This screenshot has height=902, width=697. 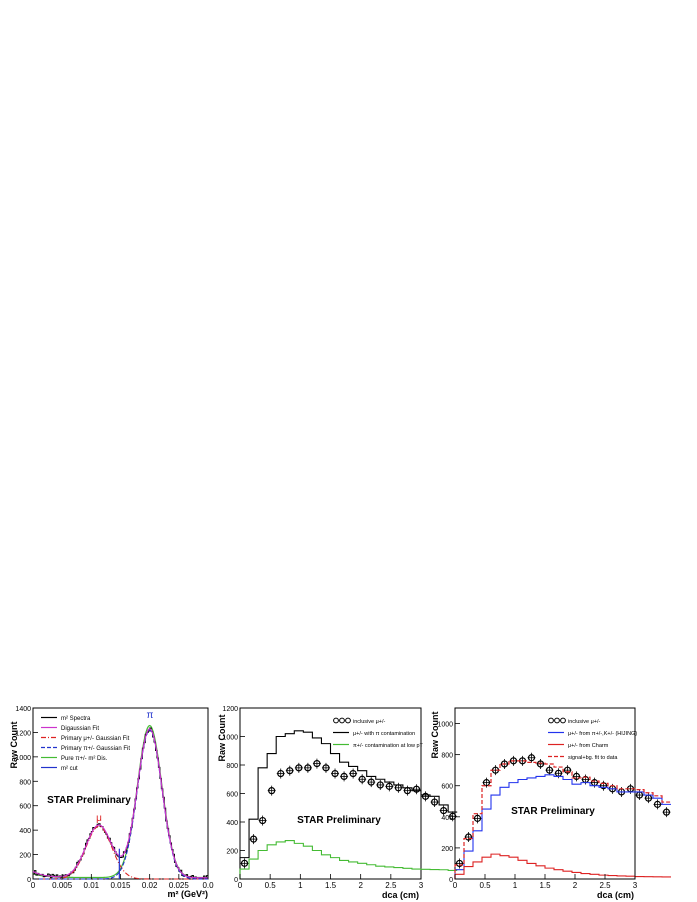 I want to click on panel-1-pi-label: π, so click(x=150, y=715).